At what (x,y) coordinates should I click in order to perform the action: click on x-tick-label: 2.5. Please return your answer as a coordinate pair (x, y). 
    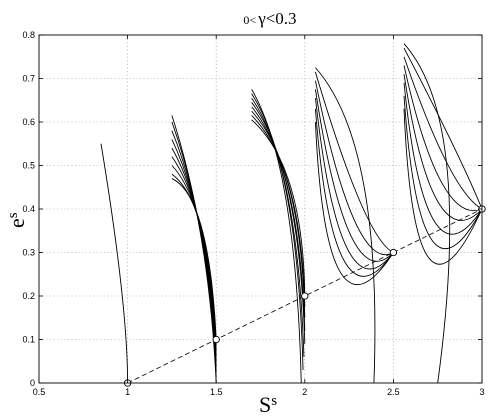
    Looking at the image, I should click on (393, 392).